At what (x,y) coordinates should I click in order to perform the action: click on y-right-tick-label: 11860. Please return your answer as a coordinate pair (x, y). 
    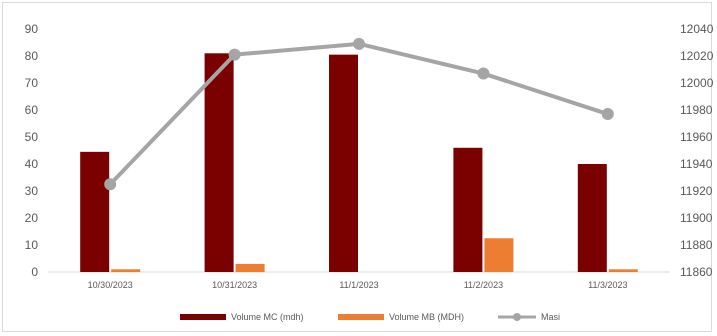
    Looking at the image, I should click on (696, 272).